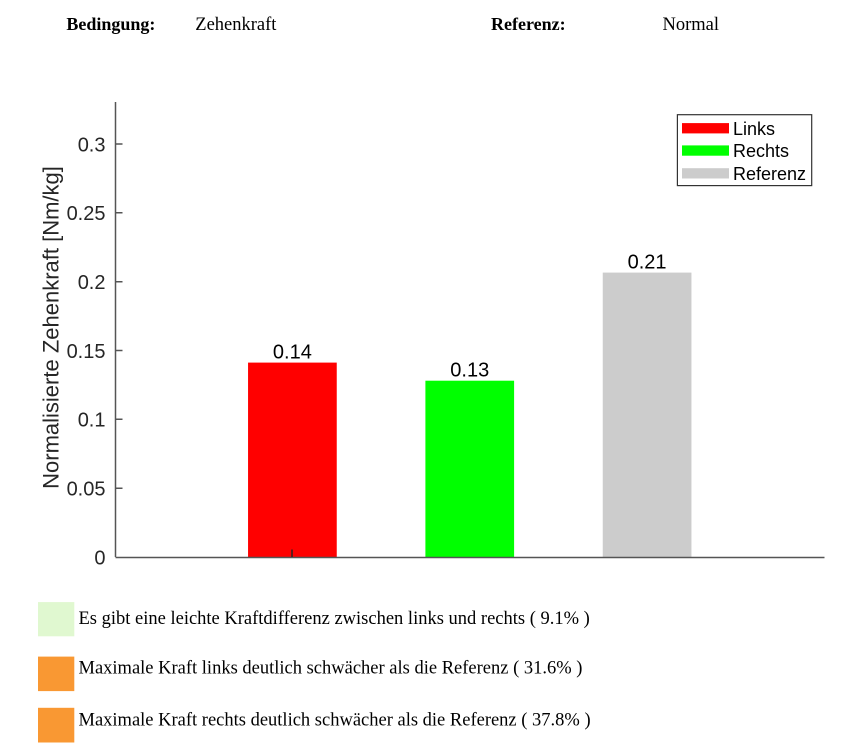 The width and height of the screenshot is (847, 750). What do you see at coordinates (86, 214) in the screenshot?
I see `svg-text: 0.25` at bounding box center [86, 214].